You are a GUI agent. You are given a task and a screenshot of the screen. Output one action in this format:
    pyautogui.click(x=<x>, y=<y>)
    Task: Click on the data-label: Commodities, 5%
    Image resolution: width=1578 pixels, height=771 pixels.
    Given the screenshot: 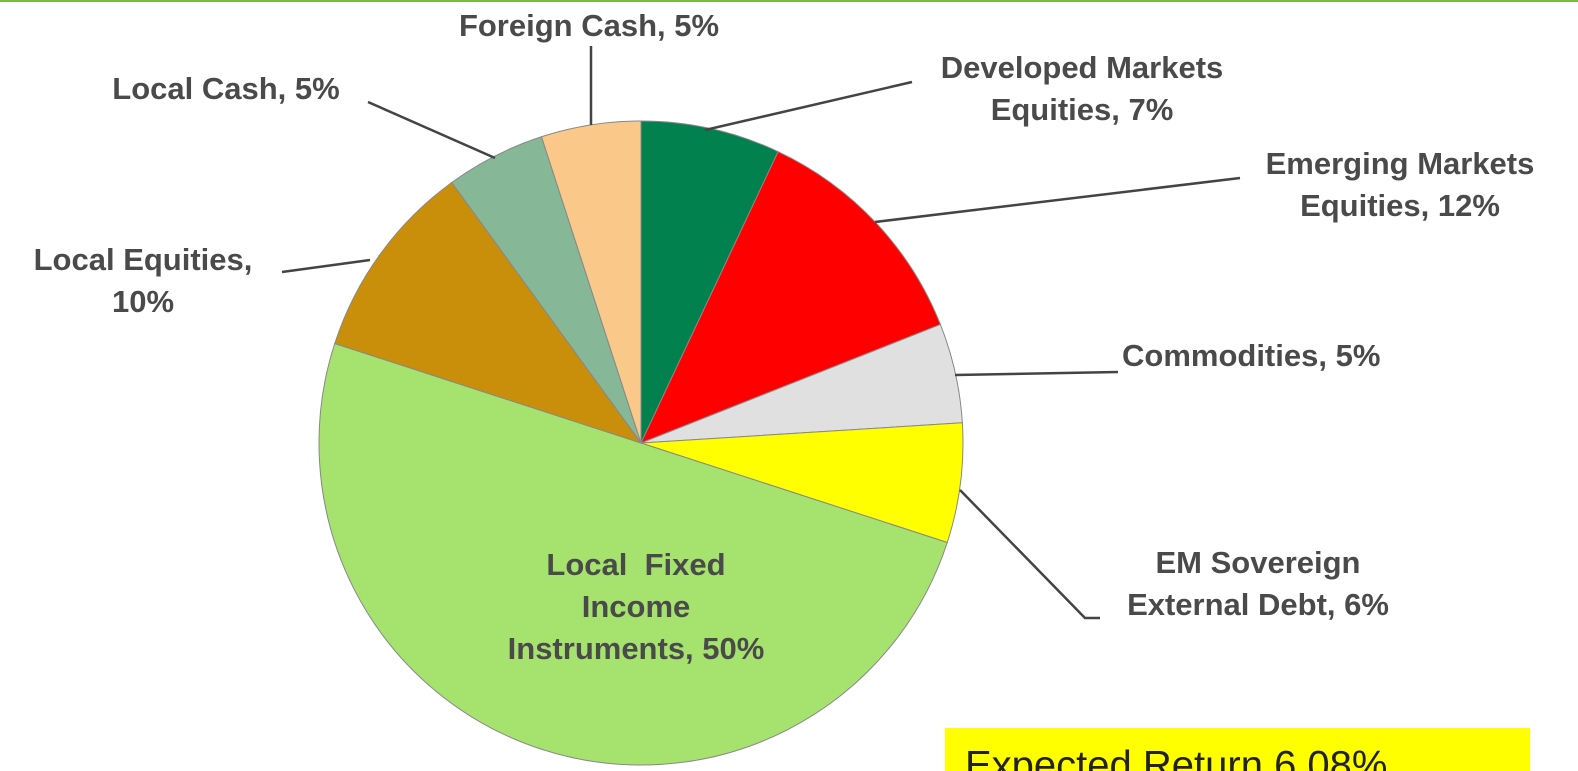 What is the action you would take?
    pyautogui.click(x=1251, y=355)
    